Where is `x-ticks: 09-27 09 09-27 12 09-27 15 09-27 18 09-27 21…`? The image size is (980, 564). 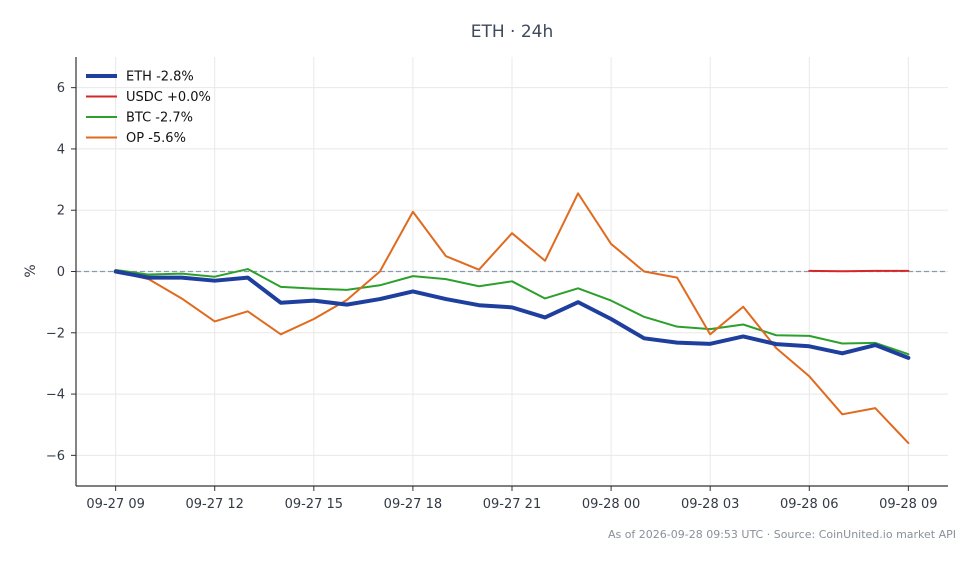 x-ticks: 09-27 09 09-27 12 09-27 15 09-27 18 09-27 21… is located at coordinates (512, 499).